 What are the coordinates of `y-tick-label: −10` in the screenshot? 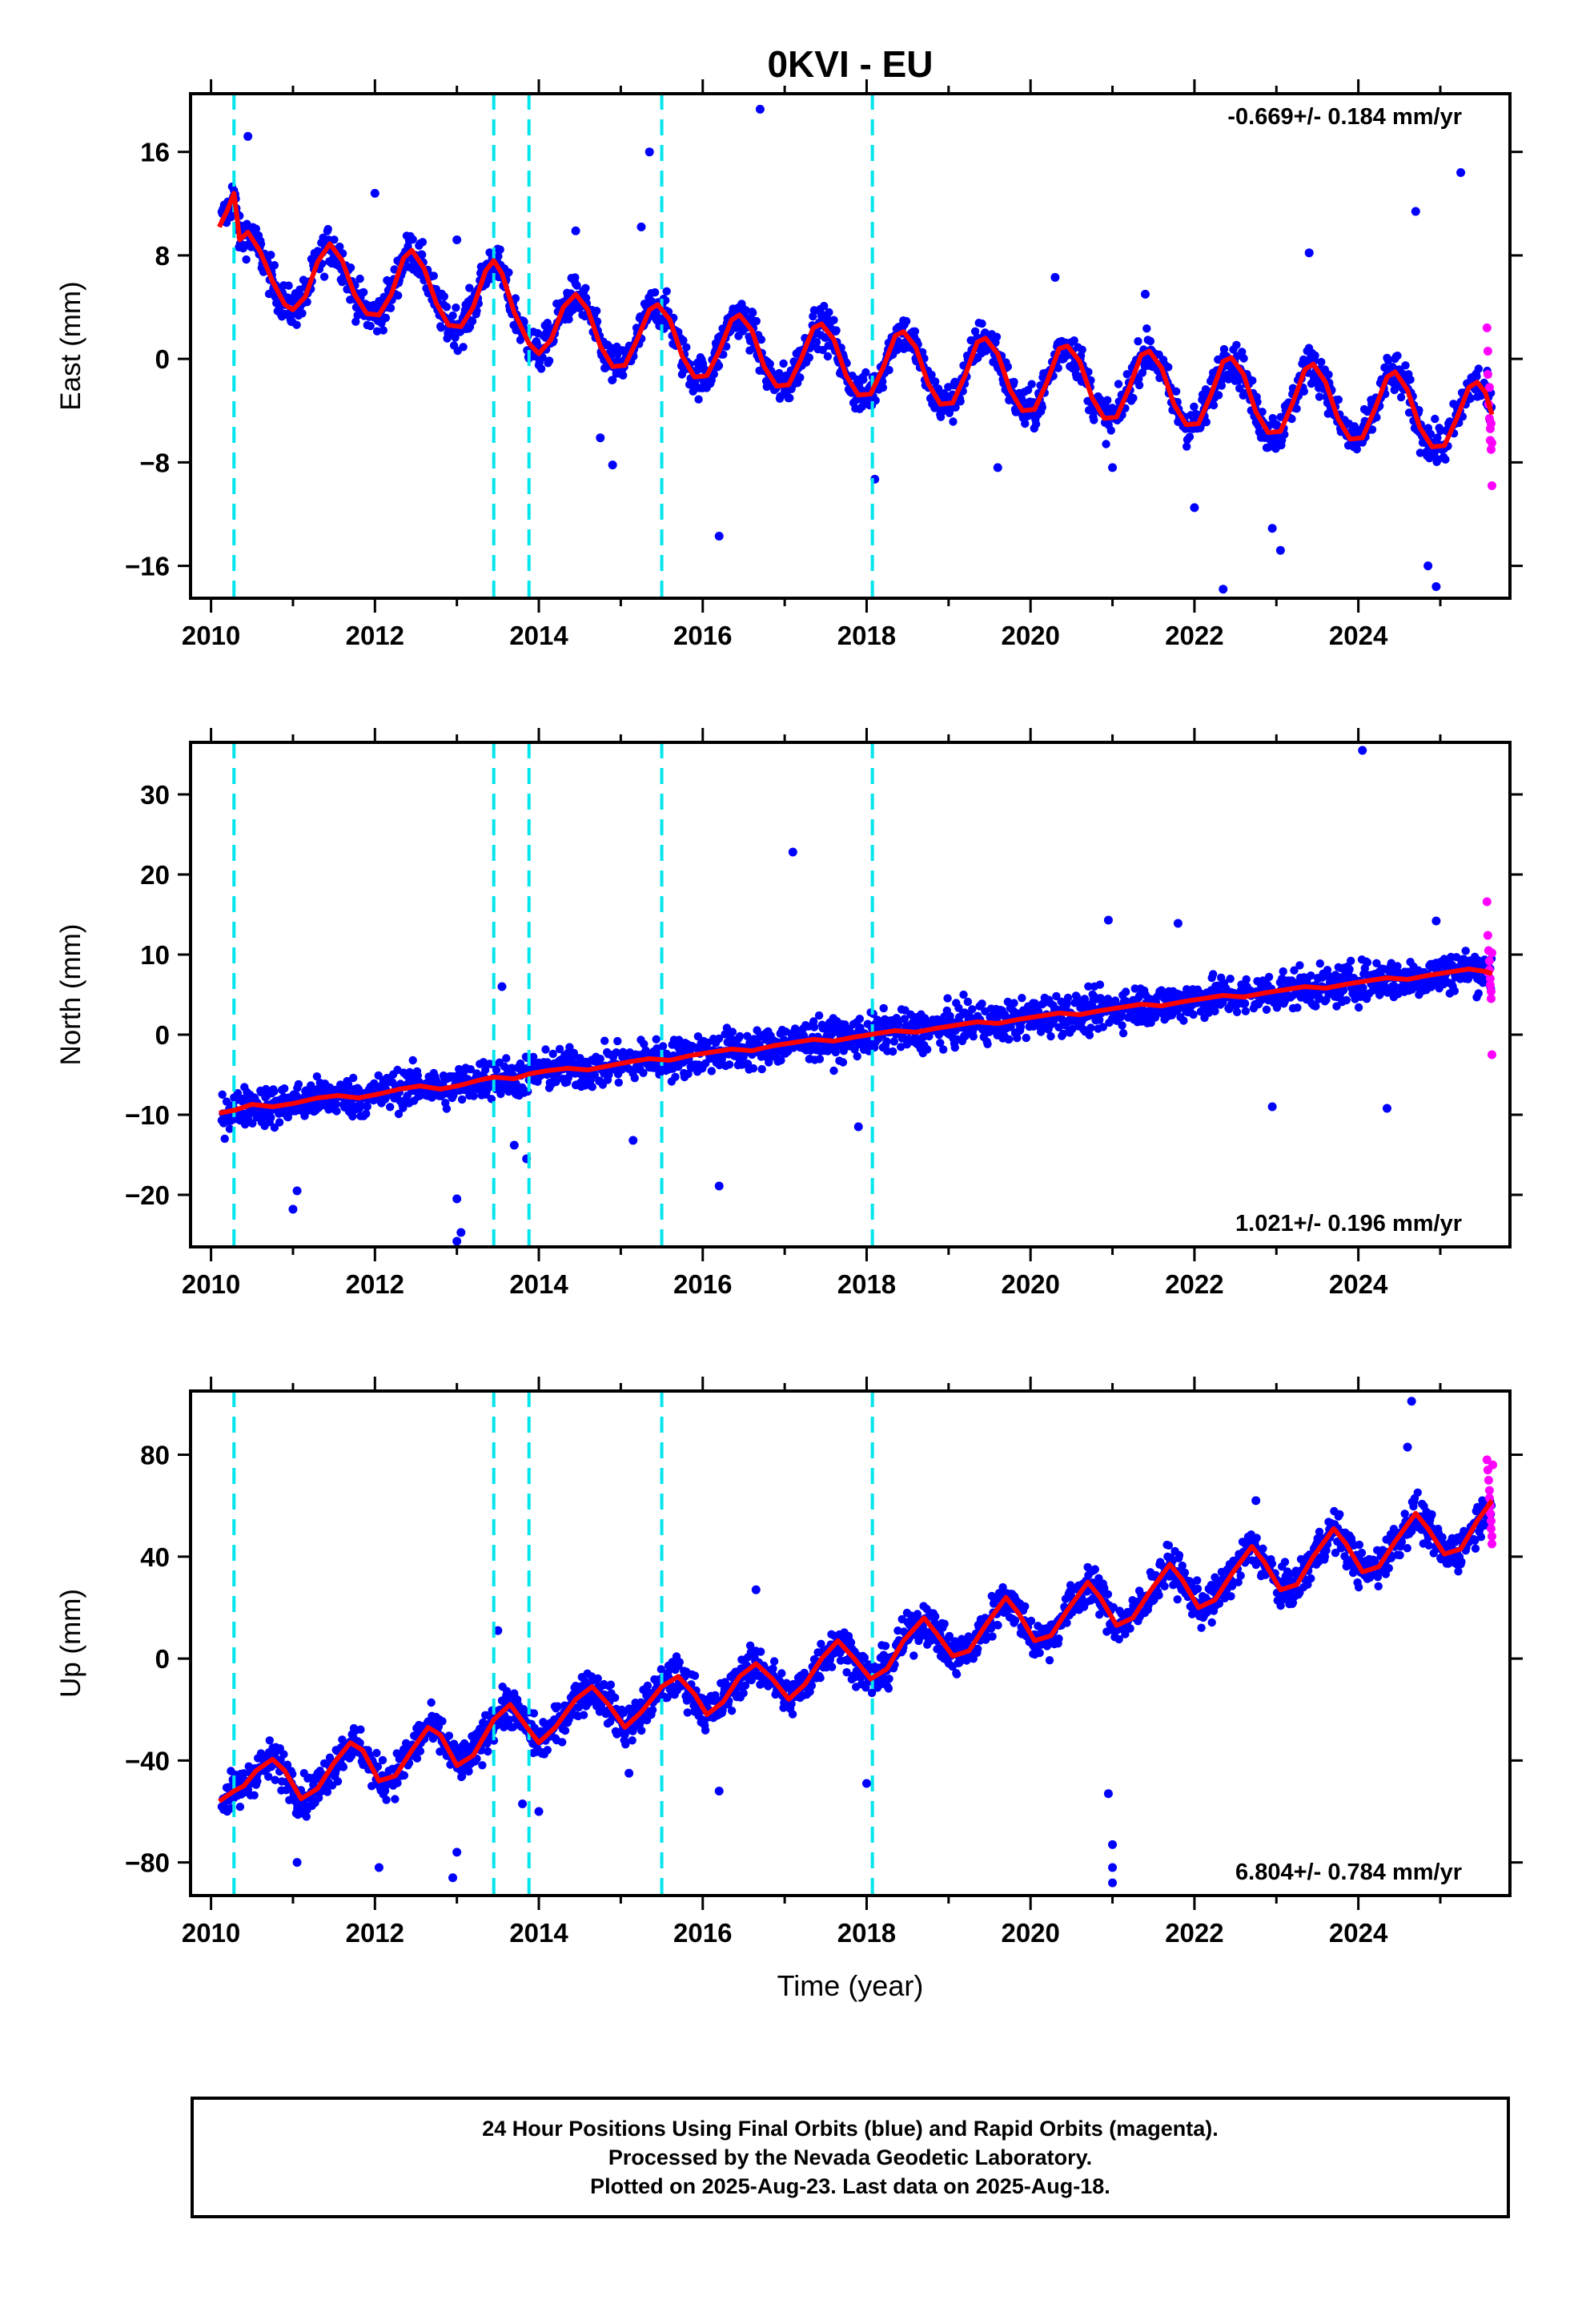 It's located at (147, 1115).